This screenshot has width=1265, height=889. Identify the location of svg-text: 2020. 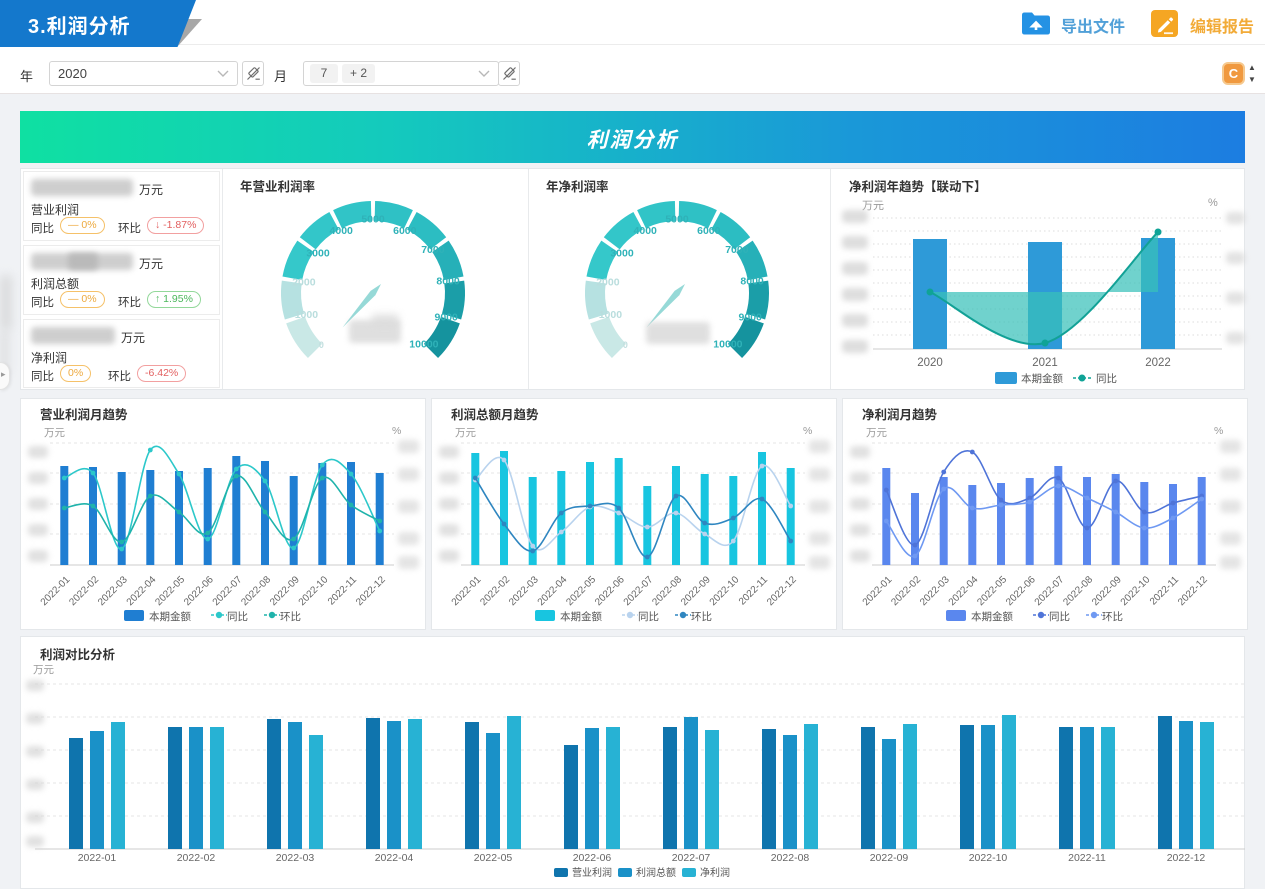
(930, 363).